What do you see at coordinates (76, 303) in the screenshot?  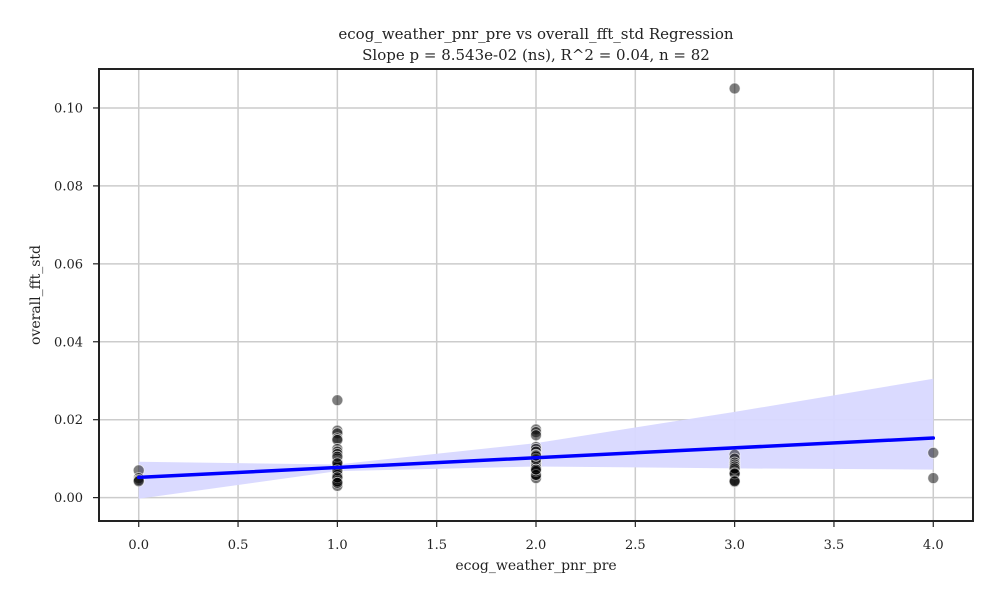 I see `y-axis-ticks: 0.00 0.02 0.04 0.06 0.08 0.10` at bounding box center [76, 303].